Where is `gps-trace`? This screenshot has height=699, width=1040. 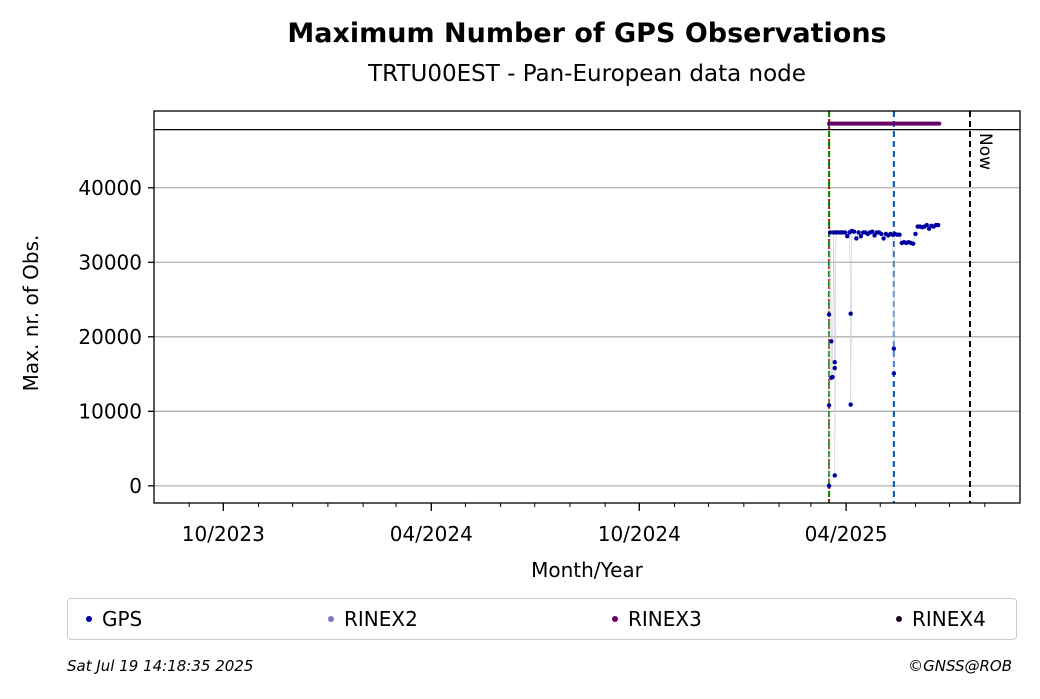
gps-trace is located at coordinates (883, 355).